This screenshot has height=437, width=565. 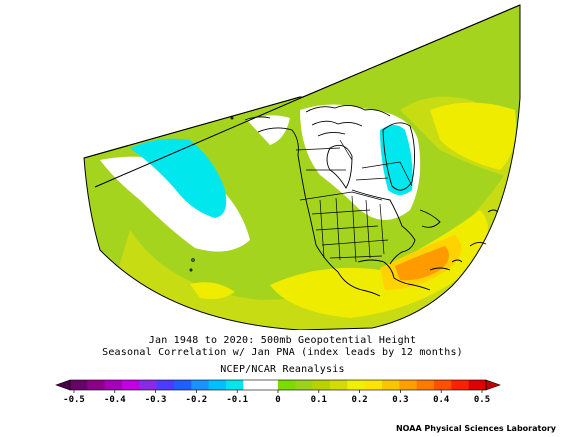 What do you see at coordinates (237, 400) in the screenshot?
I see `colorbar-tick-label: -0.1` at bounding box center [237, 400].